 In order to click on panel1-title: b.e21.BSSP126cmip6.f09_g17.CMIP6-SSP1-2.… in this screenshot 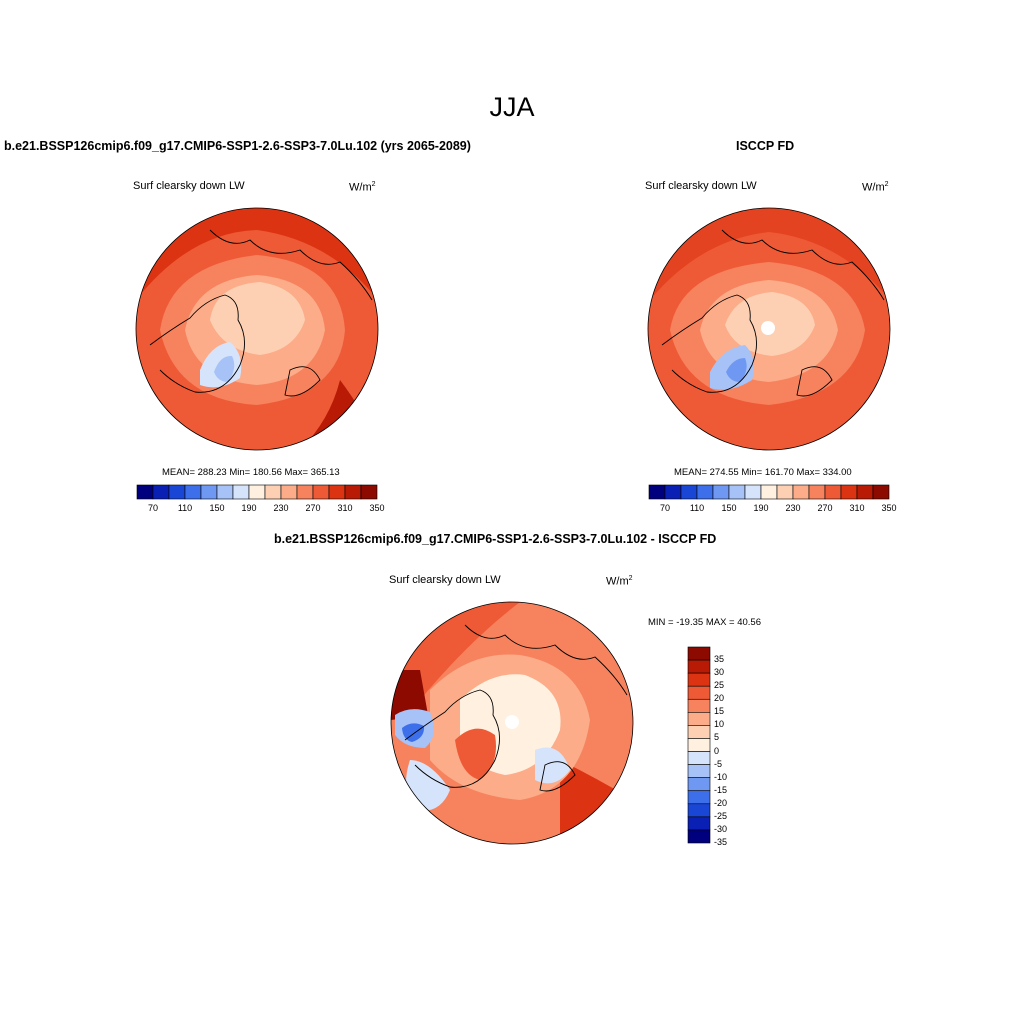, I will do `click(237, 146)`.